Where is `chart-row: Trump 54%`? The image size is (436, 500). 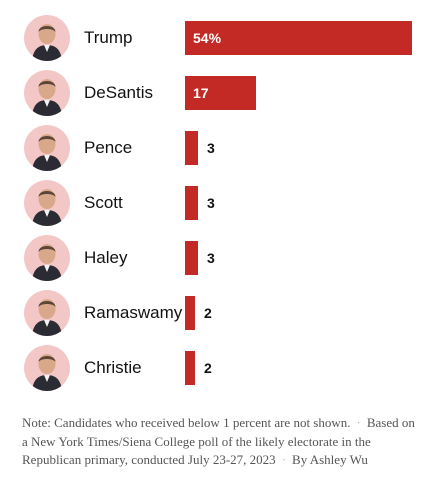 chart-row: Trump 54% is located at coordinates (218, 38).